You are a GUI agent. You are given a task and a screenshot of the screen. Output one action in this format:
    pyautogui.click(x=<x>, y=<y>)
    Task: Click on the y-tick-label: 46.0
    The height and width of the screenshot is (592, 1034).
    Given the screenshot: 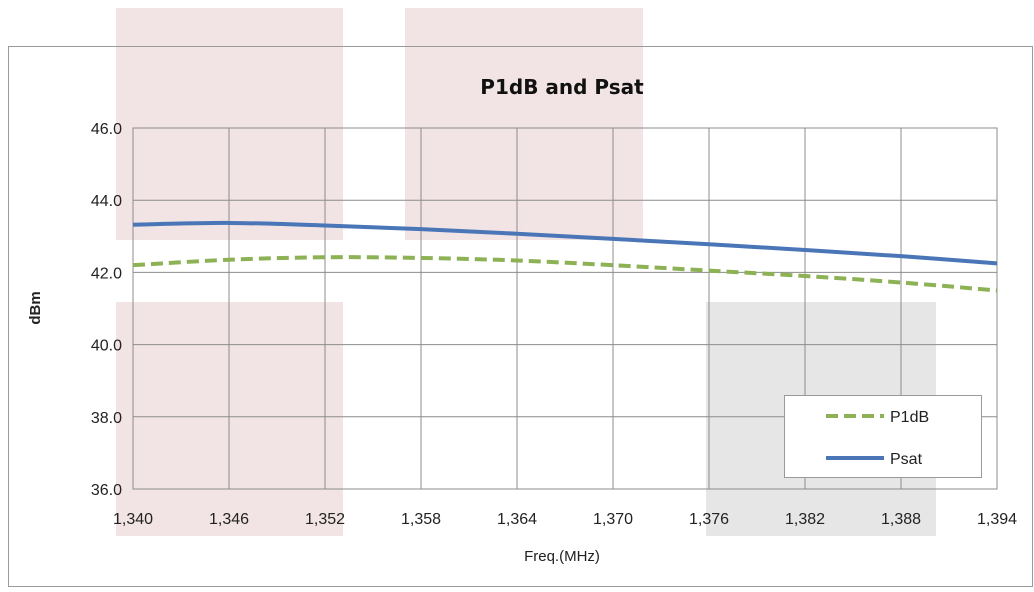 What is the action you would take?
    pyautogui.click(x=106, y=129)
    